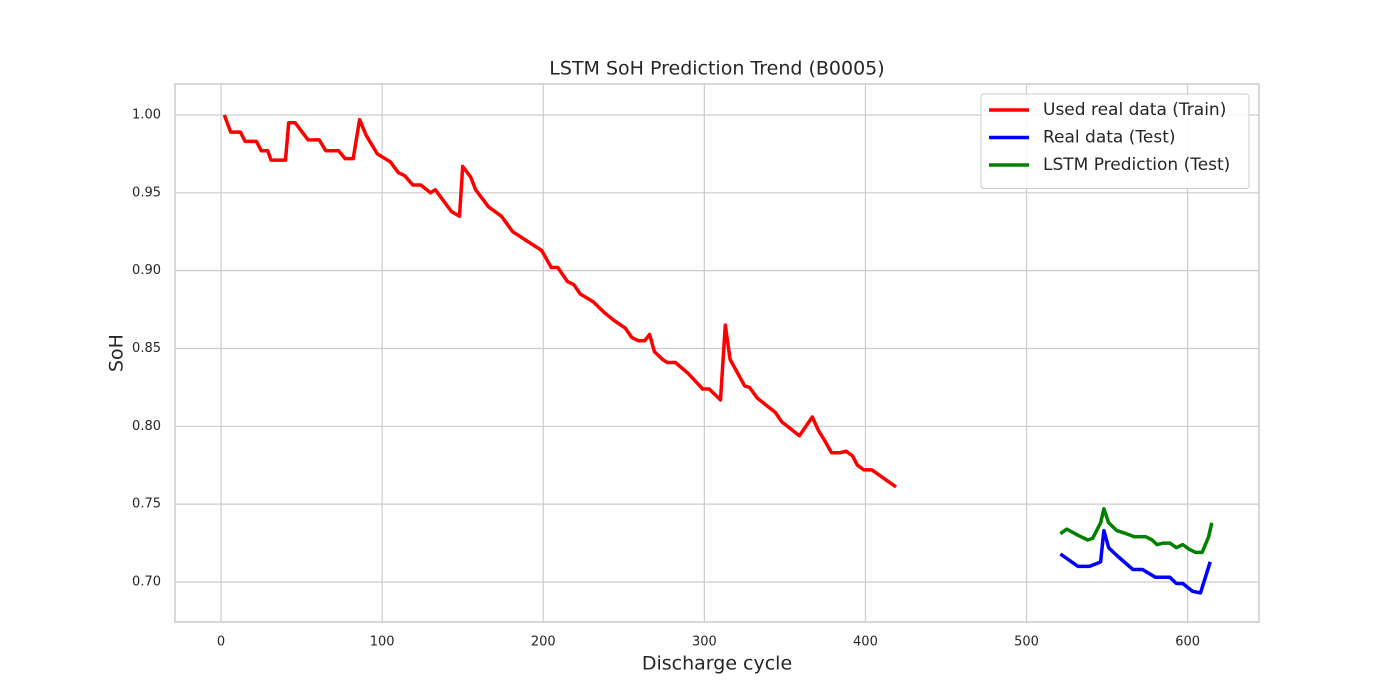 This screenshot has width=1400, height=700. I want to click on y-axis-label: SoH, so click(117, 353).